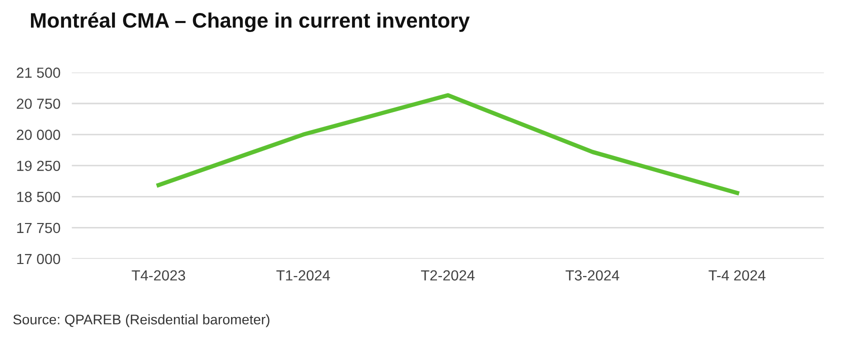  What do you see at coordinates (38, 73) in the screenshot?
I see `y-tick-label: 21 500` at bounding box center [38, 73].